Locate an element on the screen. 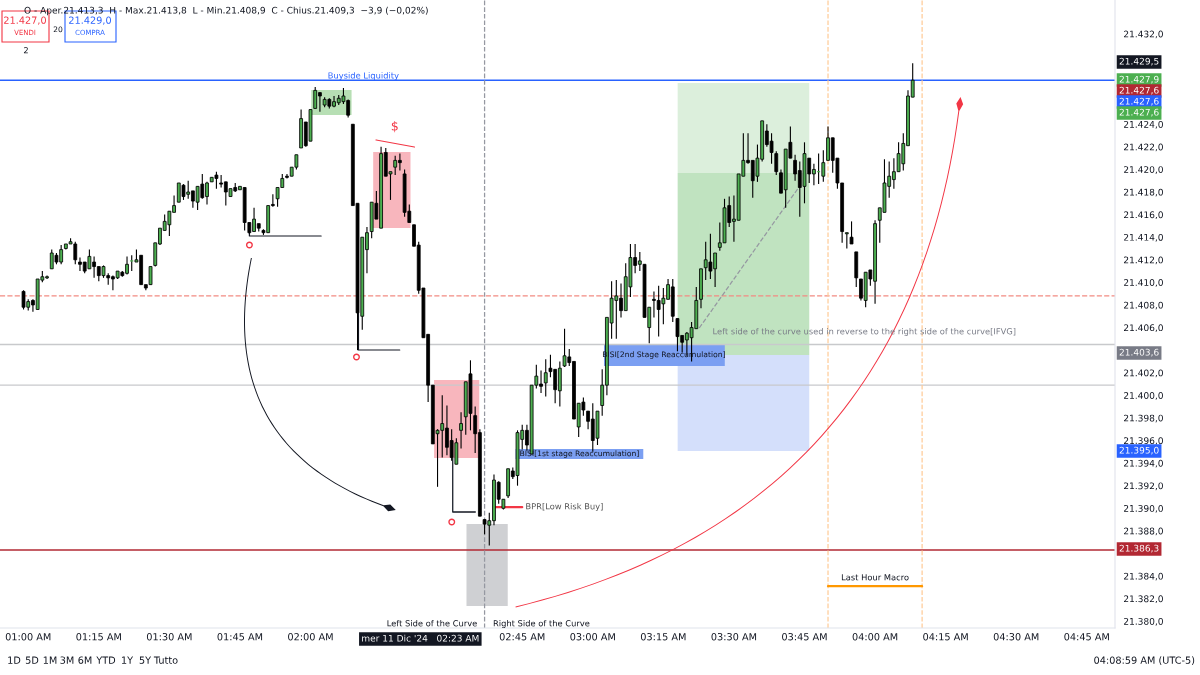 The image size is (1200, 675). y-tick-label: 21.388,0 is located at coordinates (1143, 531).